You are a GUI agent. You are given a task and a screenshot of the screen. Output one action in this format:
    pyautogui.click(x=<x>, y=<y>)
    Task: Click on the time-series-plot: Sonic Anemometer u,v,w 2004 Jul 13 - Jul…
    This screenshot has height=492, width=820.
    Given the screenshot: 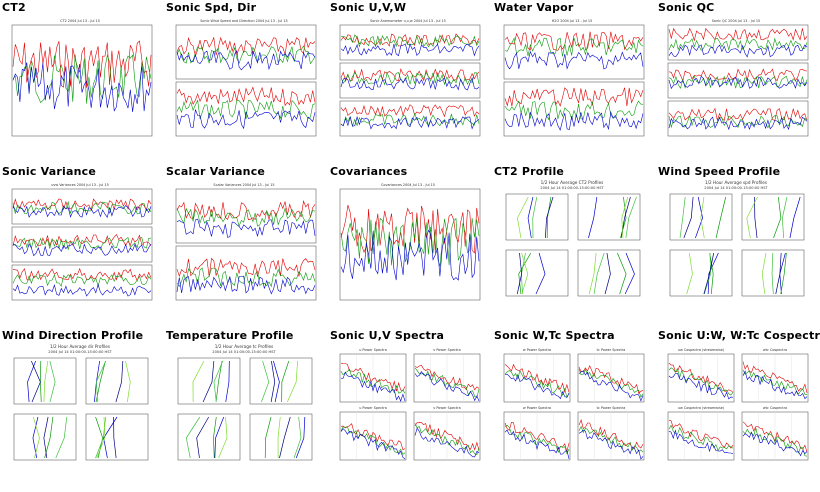 What is the action you would take?
    pyautogui.click(x=408, y=80)
    